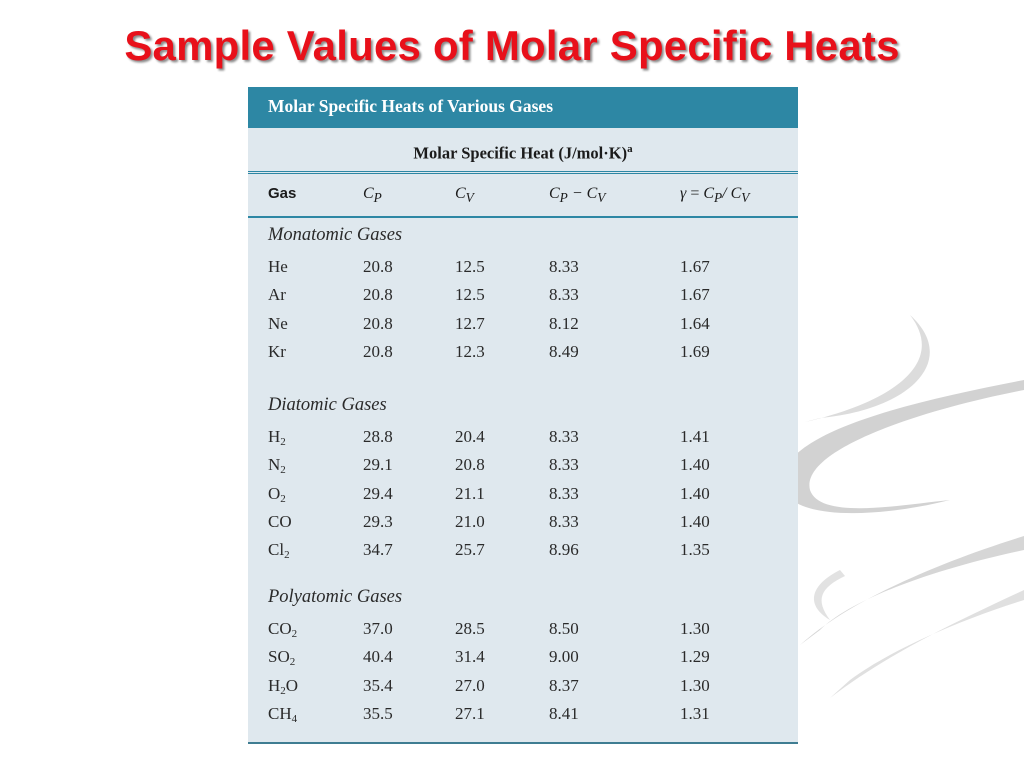 This screenshot has width=1024, height=768. What do you see at coordinates (564, 628) in the screenshot?
I see `cell-cp-minus-cv: 8.50` at bounding box center [564, 628].